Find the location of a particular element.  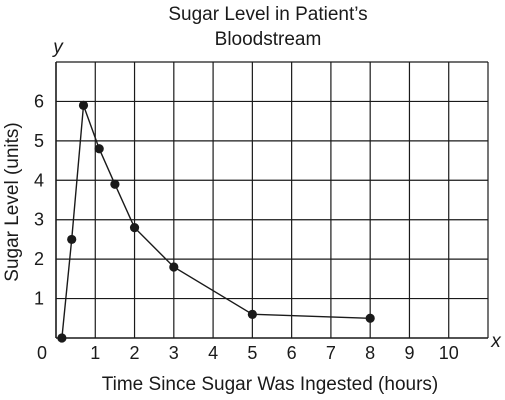

chart-title: Sugar Level in Patient’s Bloodstream is located at coordinates (267, 27).